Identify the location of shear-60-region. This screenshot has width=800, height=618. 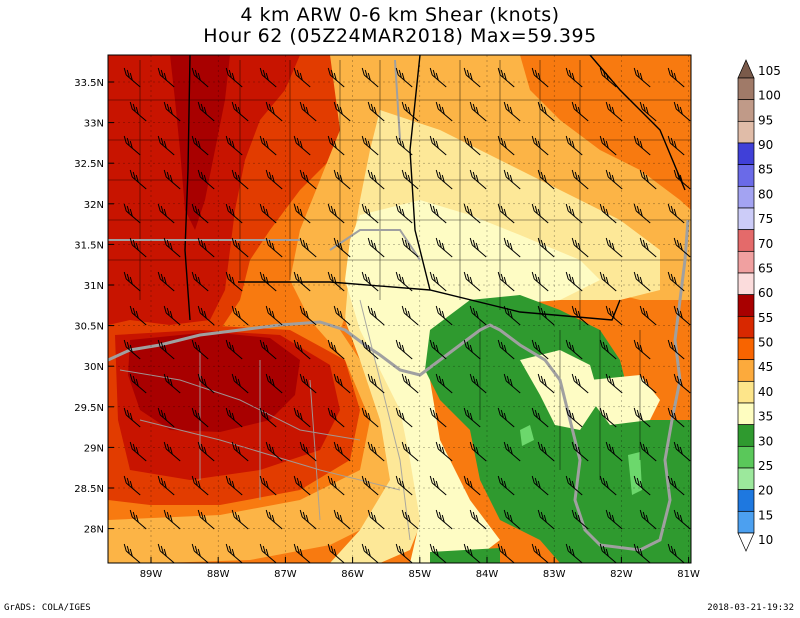
(200, 142).